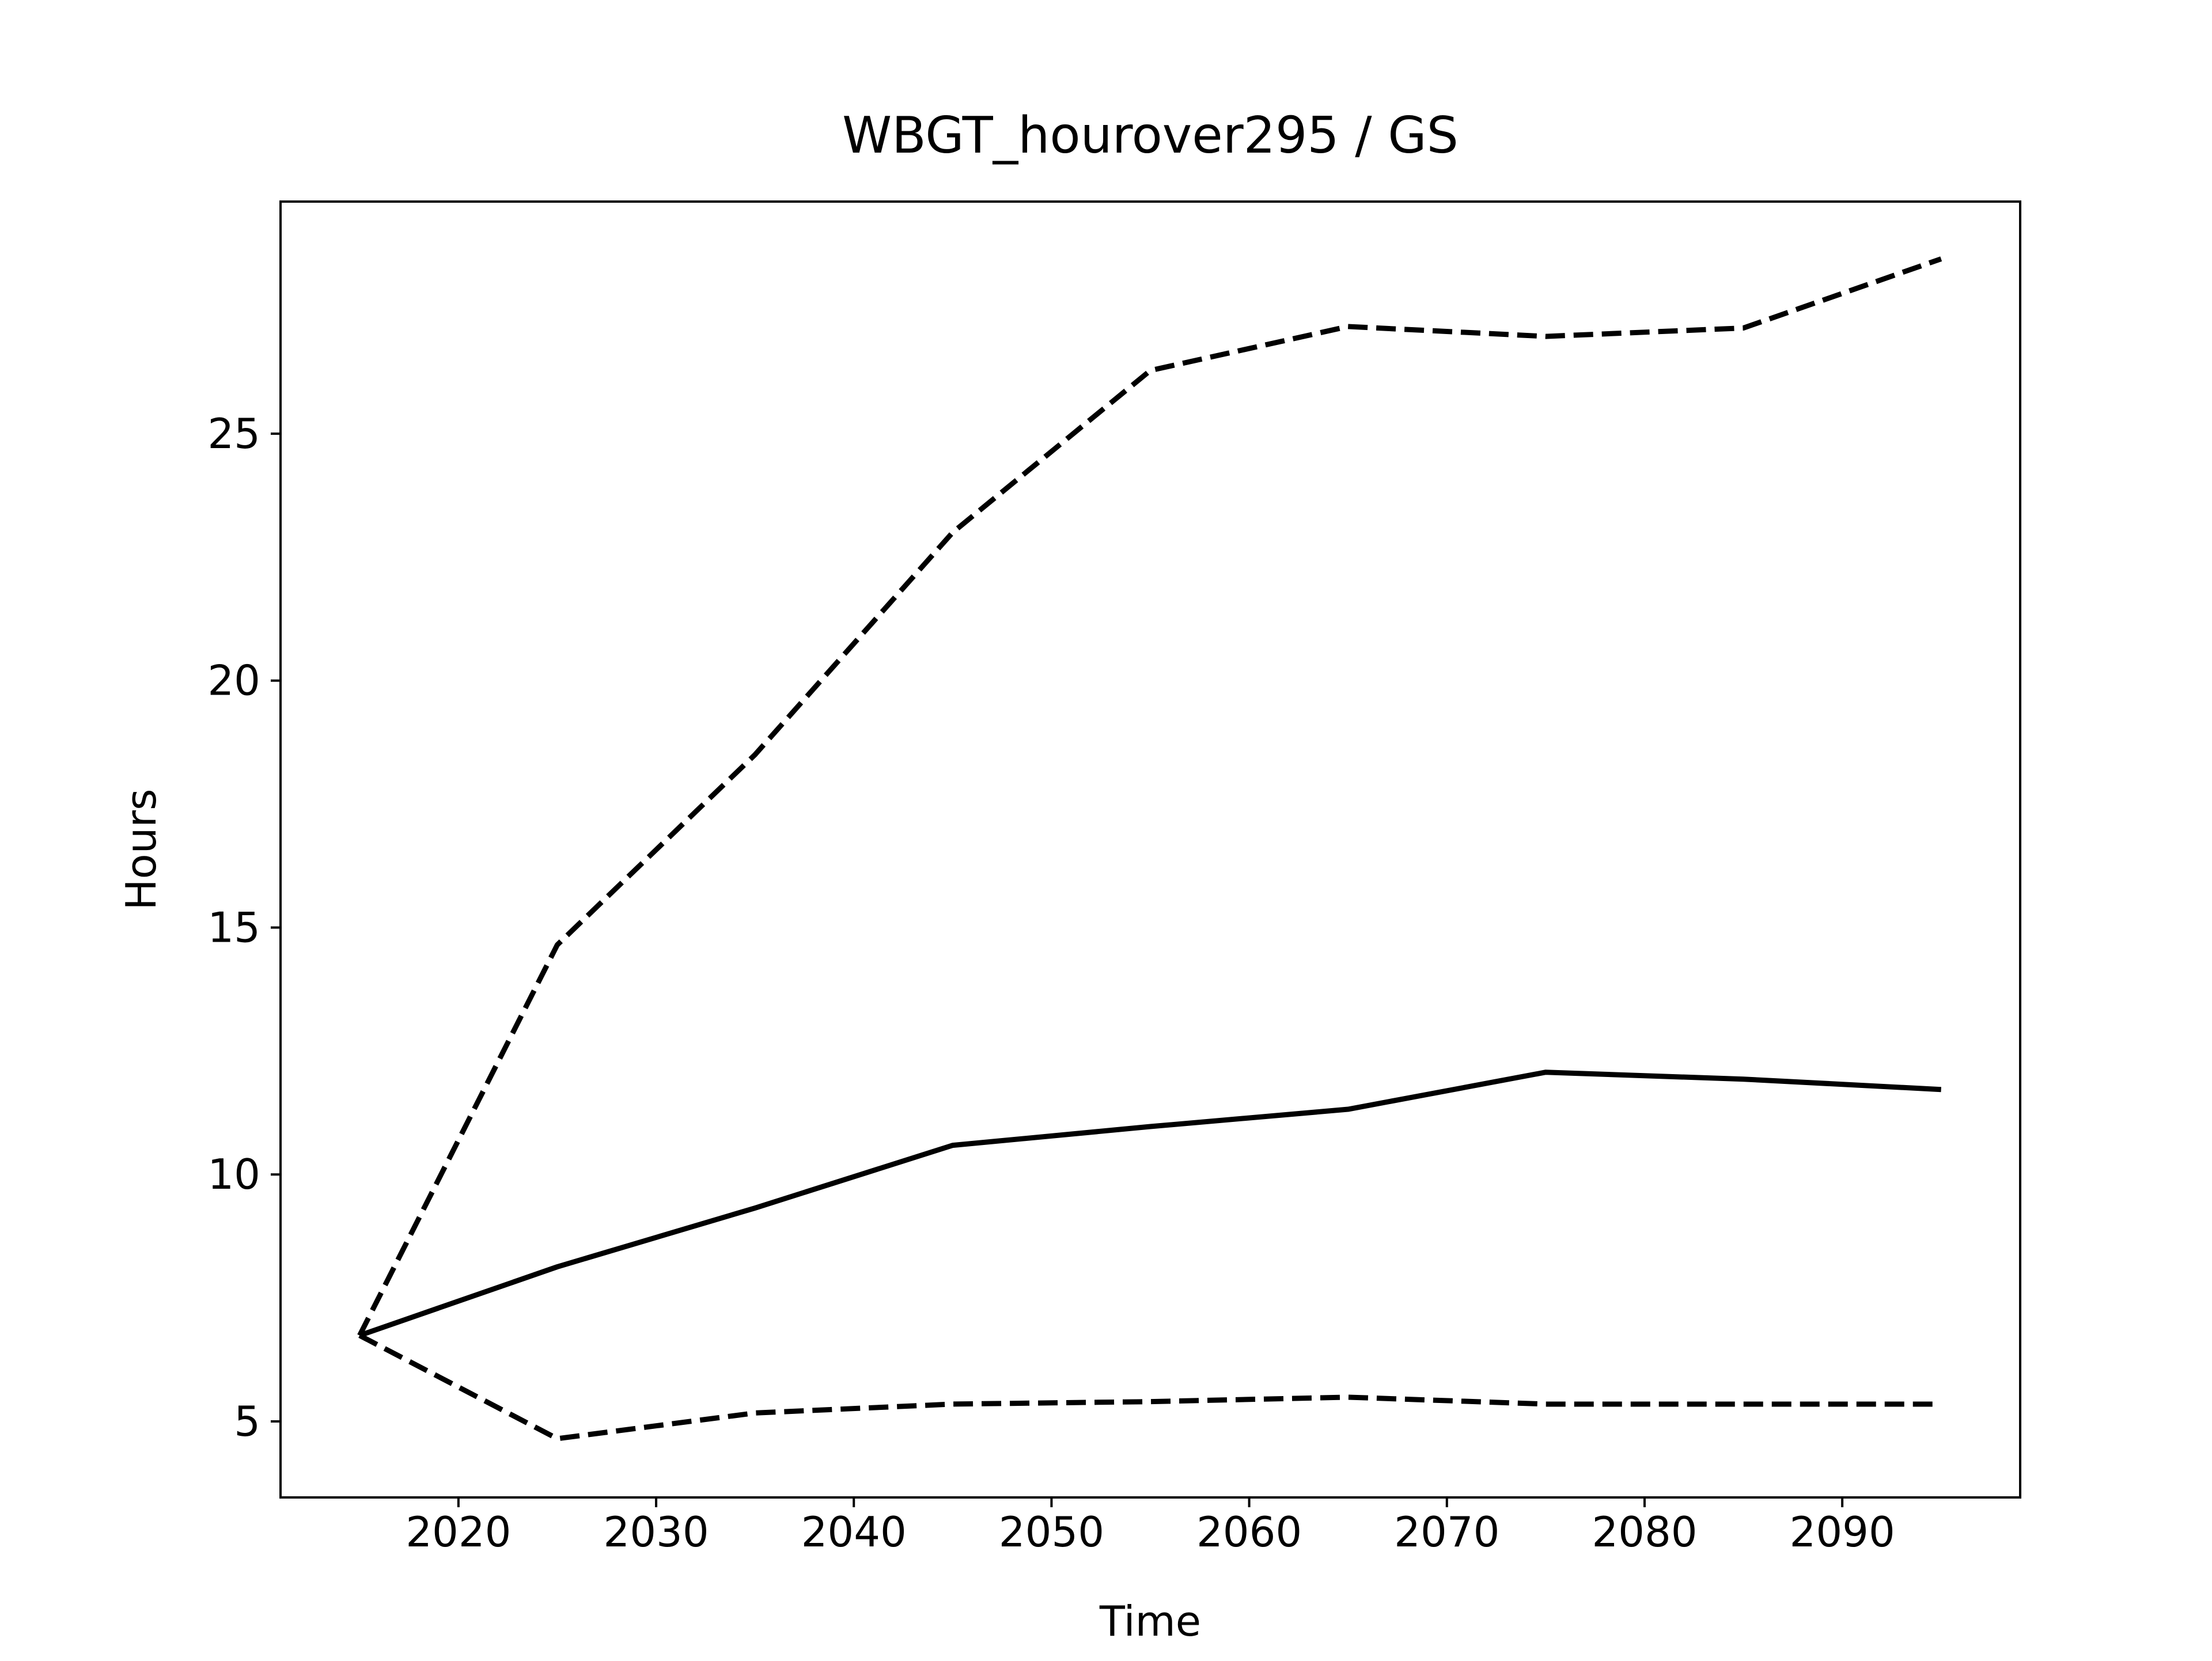 This screenshot has height=1661, width=2212. Describe the element at coordinates (854, 1532) in the screenshot. I see `x-tick-label: 2040` at that location.